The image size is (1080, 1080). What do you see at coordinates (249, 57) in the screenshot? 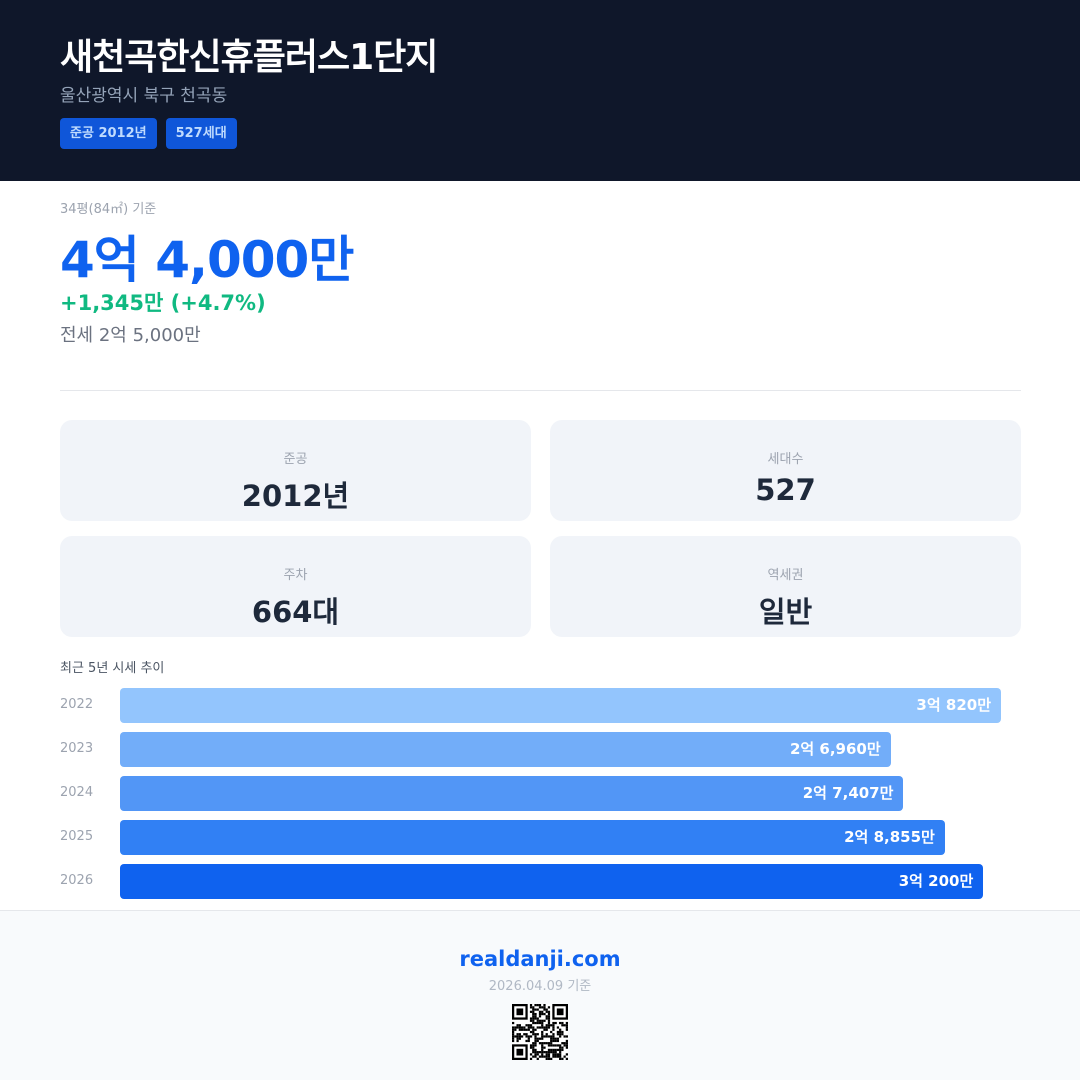
I see `complex-title: 새천곡한신휴플러스1단지` at bounding box center [249, 57].